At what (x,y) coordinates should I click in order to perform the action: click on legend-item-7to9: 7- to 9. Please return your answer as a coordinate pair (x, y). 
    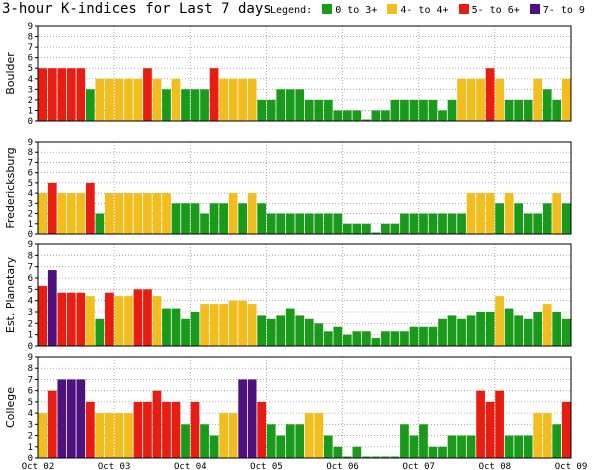
    Looking at the image, I should click on (557, 10).